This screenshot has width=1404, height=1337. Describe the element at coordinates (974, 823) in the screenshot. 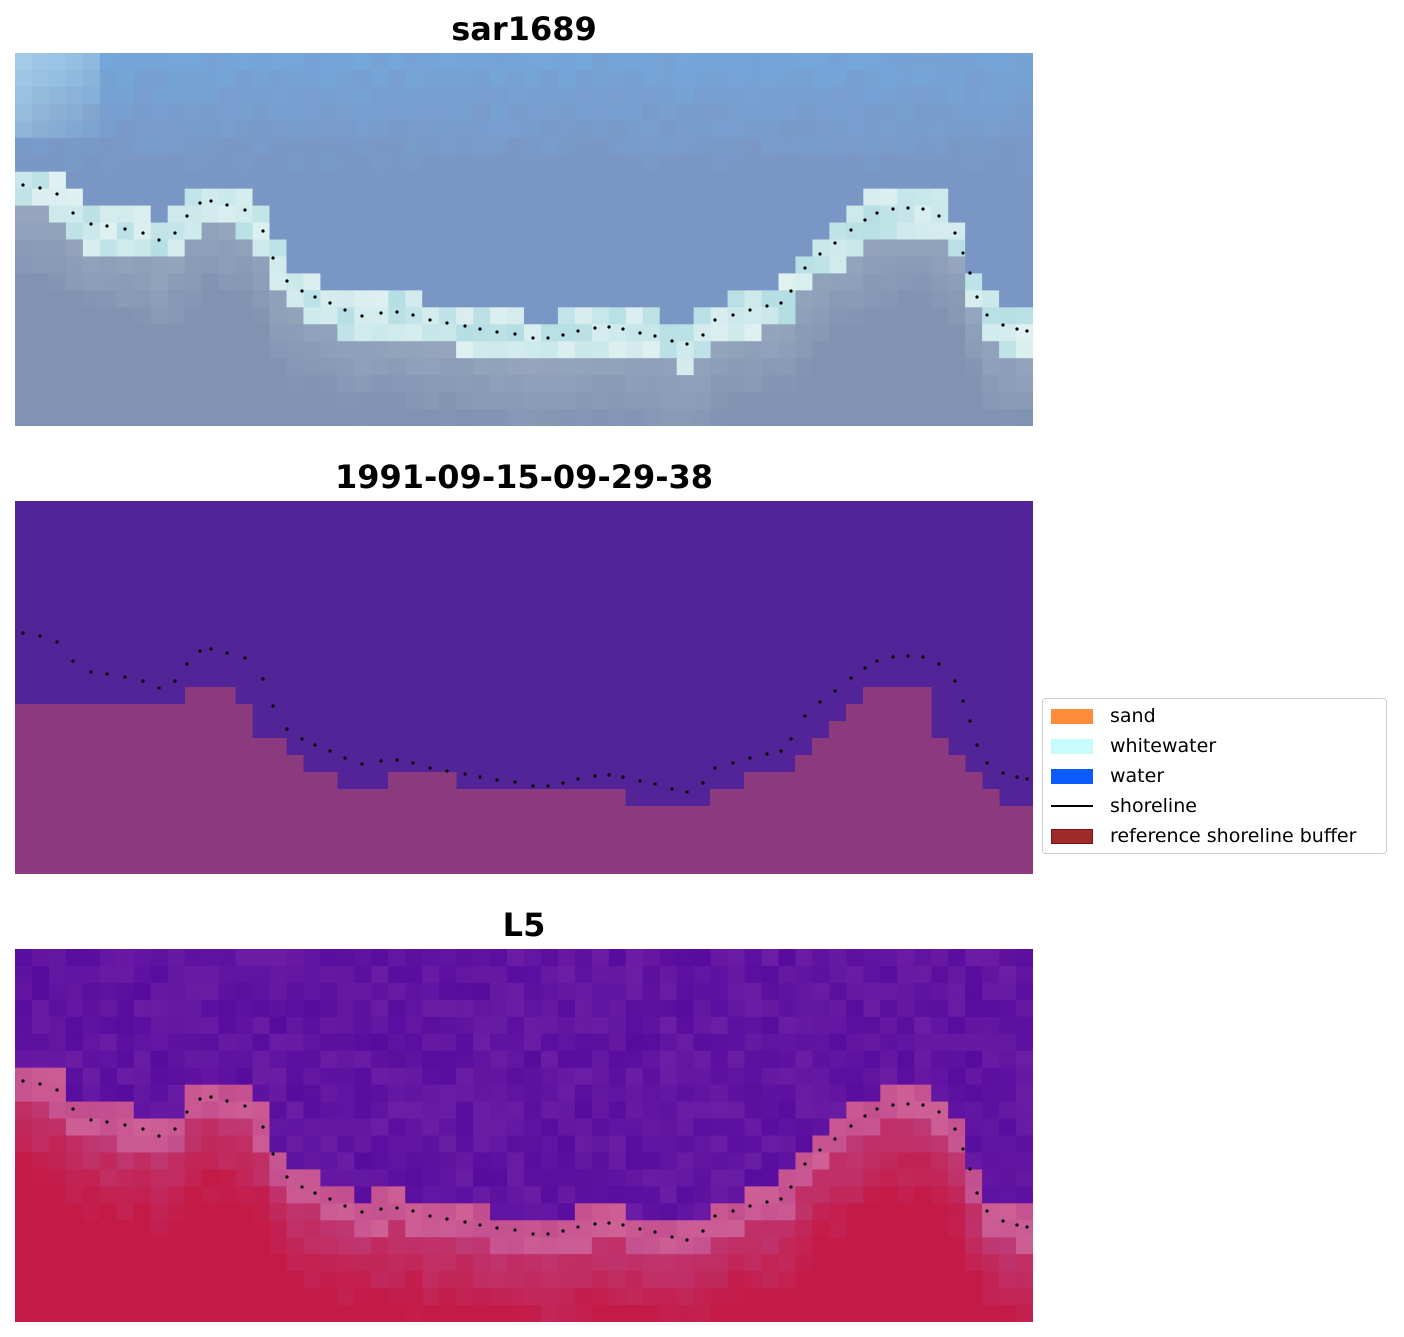

I see `sand-overlay-block` at that location.